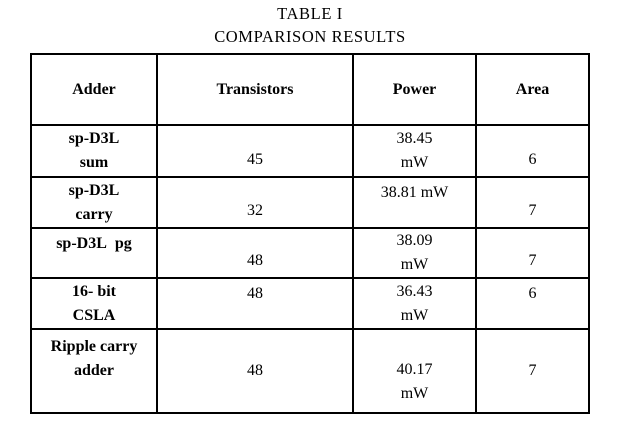 This screenshot has height=436, width=624. I want to click on cell-adder-row5: Ripple carry adder, so click(95, 371).